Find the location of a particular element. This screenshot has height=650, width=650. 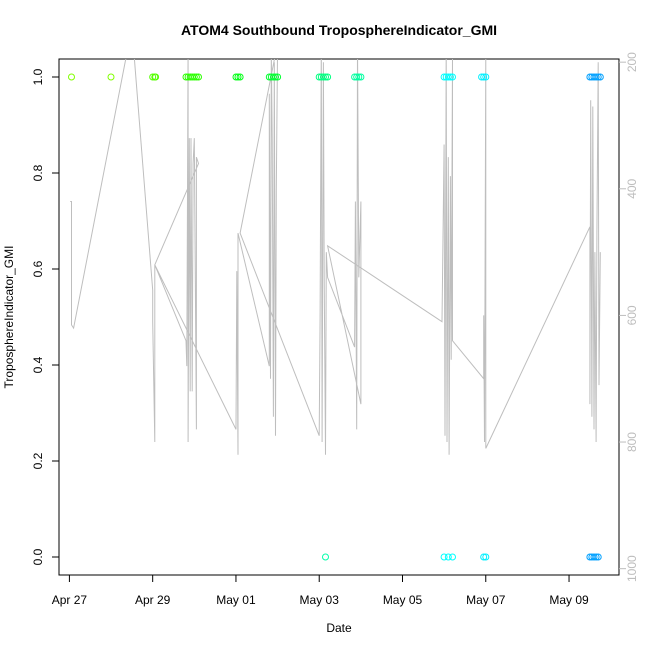

x-tick-label: May 07 is located at coordinates (486, 600).